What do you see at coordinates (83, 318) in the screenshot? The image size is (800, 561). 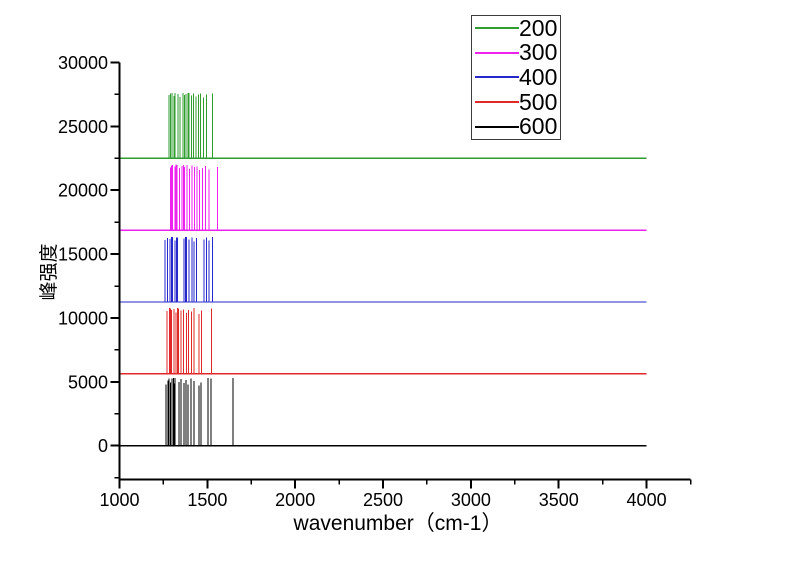 I see `y-tick-label: 10000` at bounding box center [83, 318].